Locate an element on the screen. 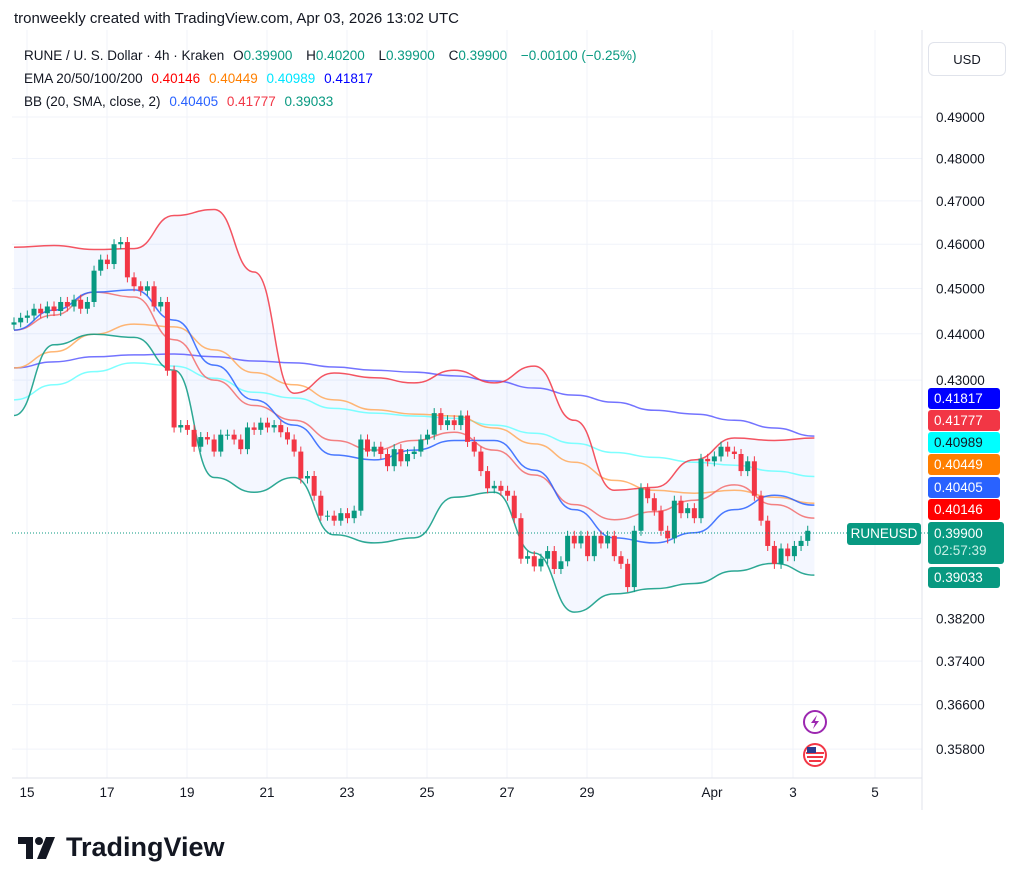 This screenshot has width=1024, height=889. tradingview-logo: TradingView is located at coordinates (121, 847).